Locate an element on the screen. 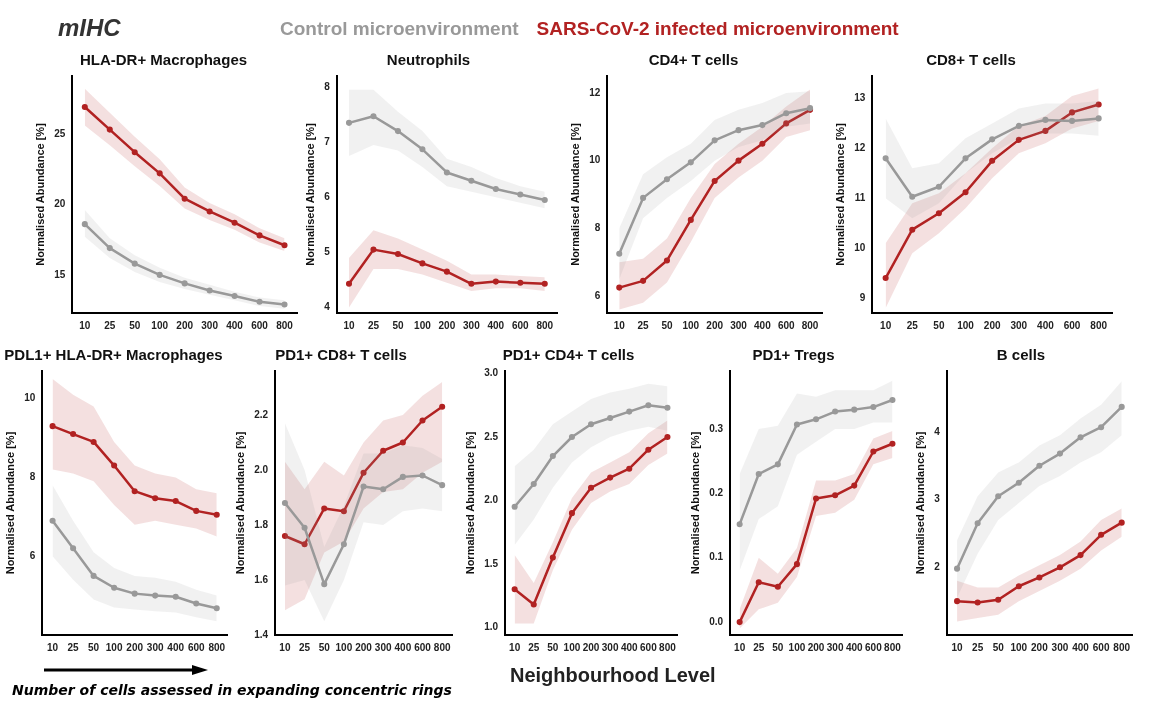 Image resolution: width=1152 pixels, height=702 pixels. chart-title: HLA-DR+ Macrophages is located at coordinates (163, 60).